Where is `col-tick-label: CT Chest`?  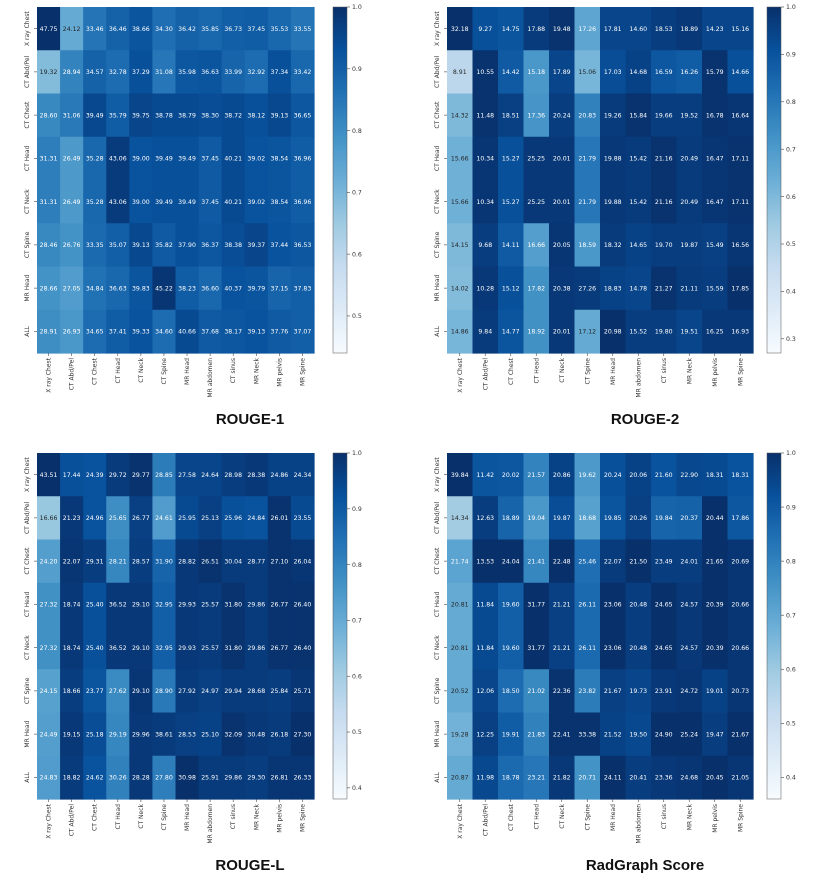
col-tick-label: CT Chest is located at coordinates (95, 371).